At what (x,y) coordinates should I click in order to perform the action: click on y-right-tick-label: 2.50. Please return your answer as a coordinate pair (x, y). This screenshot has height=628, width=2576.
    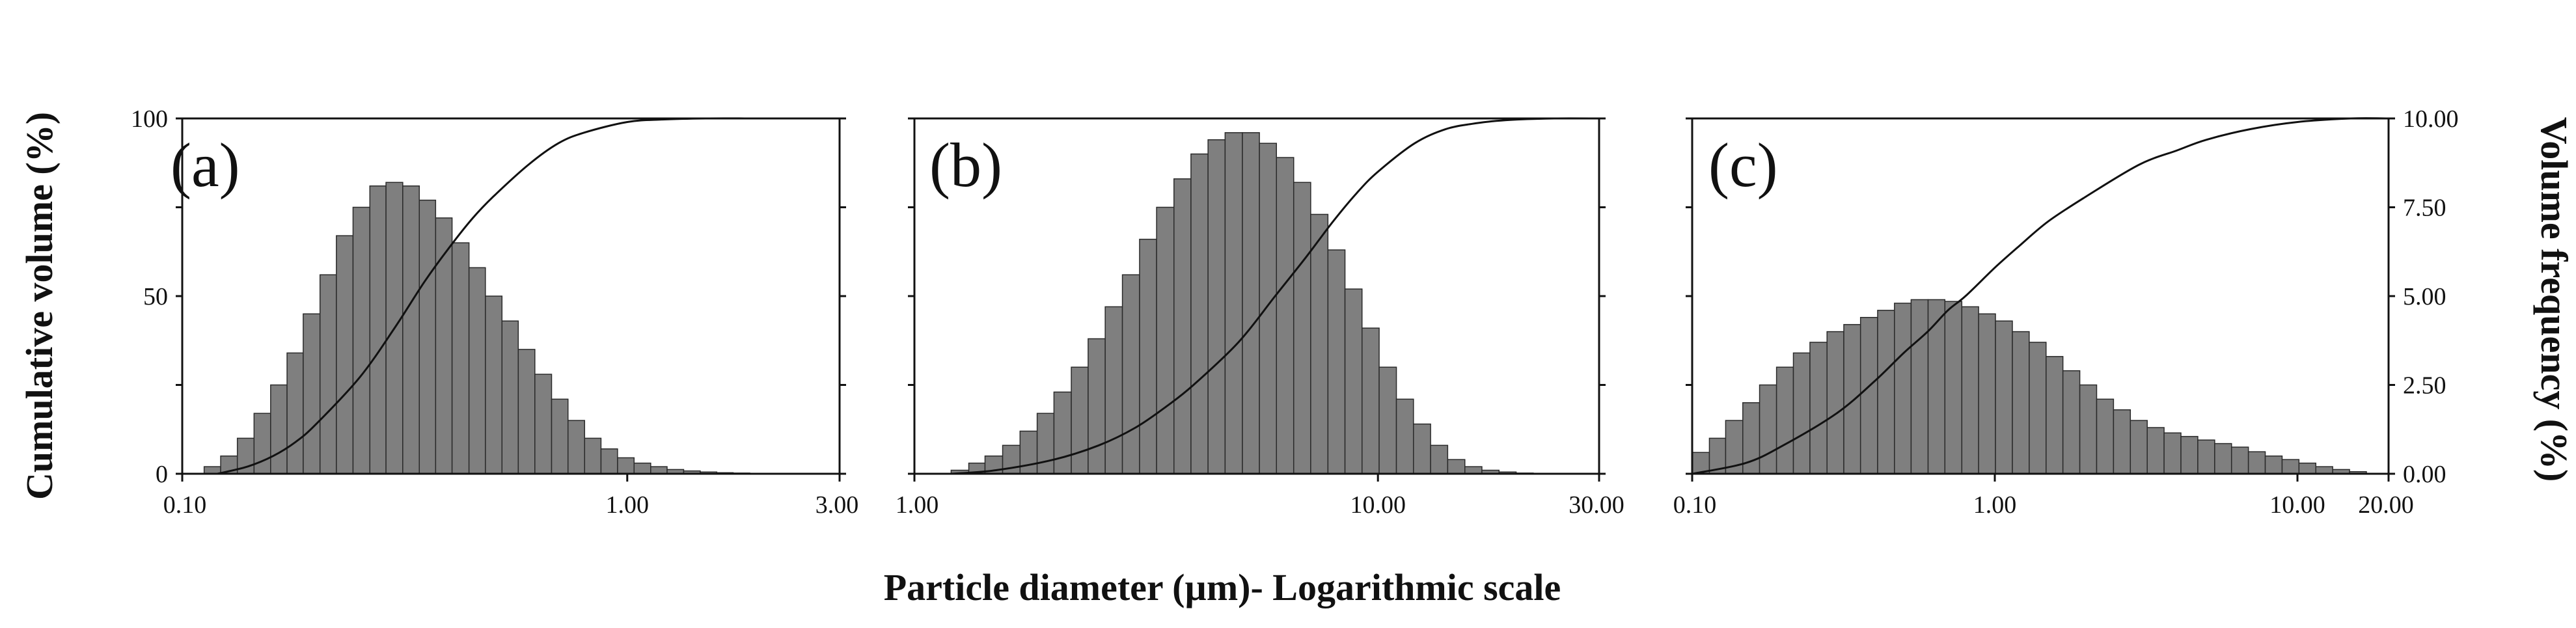
    Looking at the image, I should click on (2424, 386).